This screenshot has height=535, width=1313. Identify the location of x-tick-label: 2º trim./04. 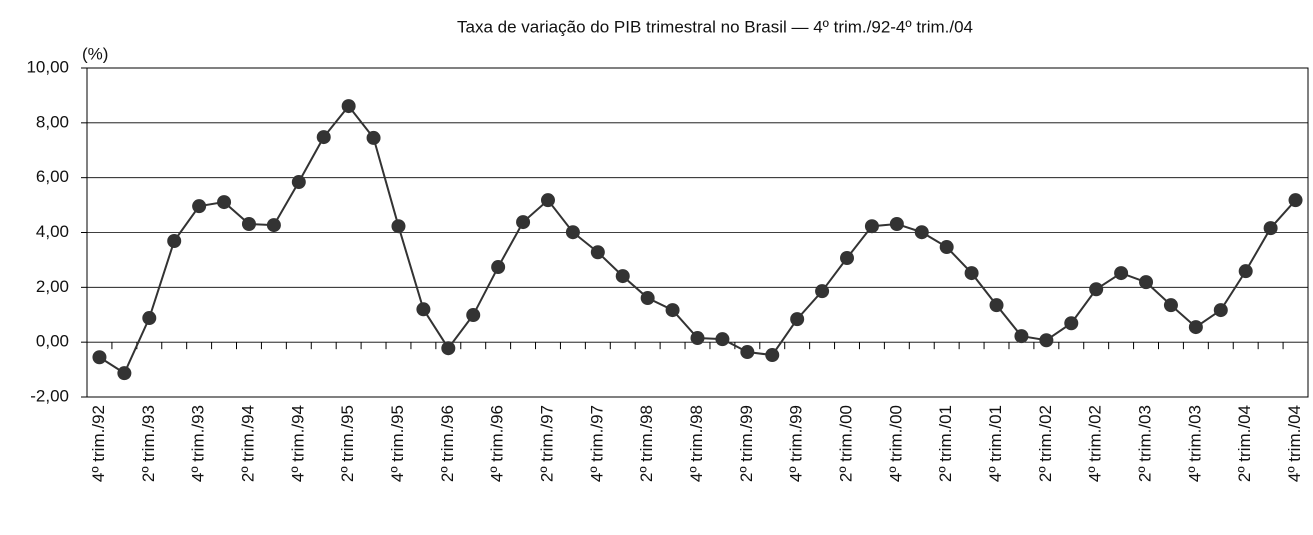
(1244, 443).